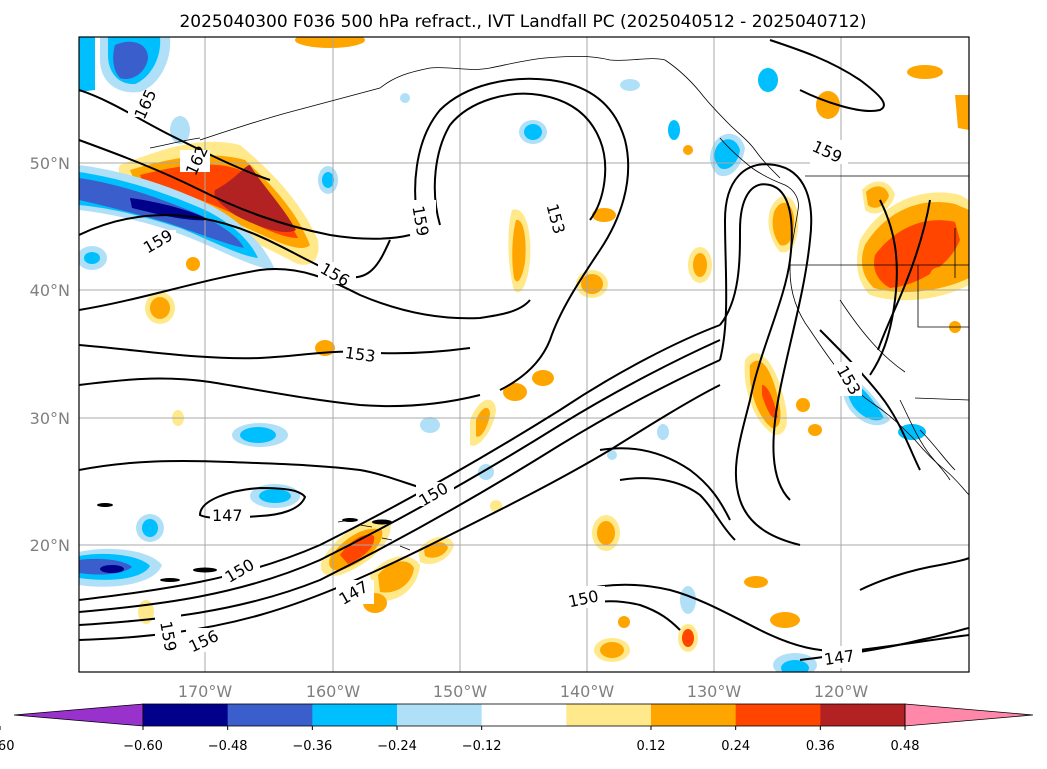 This screenshot has height=769, width=1047. I want to click on colorbar-tick-label: −0.36, so click(312, 746).